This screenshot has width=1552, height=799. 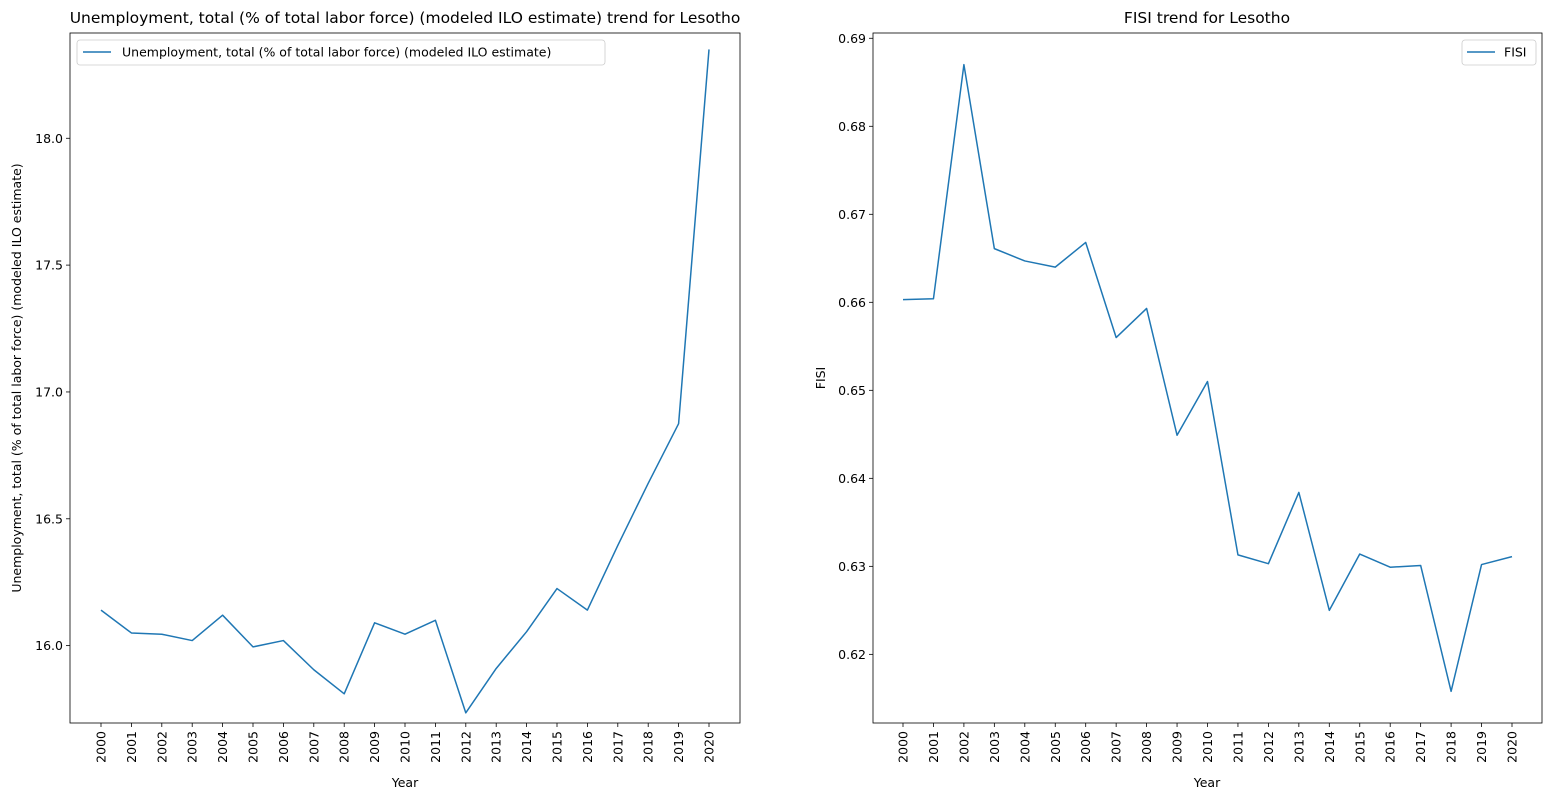 What do you see at coordinates (852, 126) in the screenshot?
I see `y-tick-label: 0.68` at bounding box center [852, 126].